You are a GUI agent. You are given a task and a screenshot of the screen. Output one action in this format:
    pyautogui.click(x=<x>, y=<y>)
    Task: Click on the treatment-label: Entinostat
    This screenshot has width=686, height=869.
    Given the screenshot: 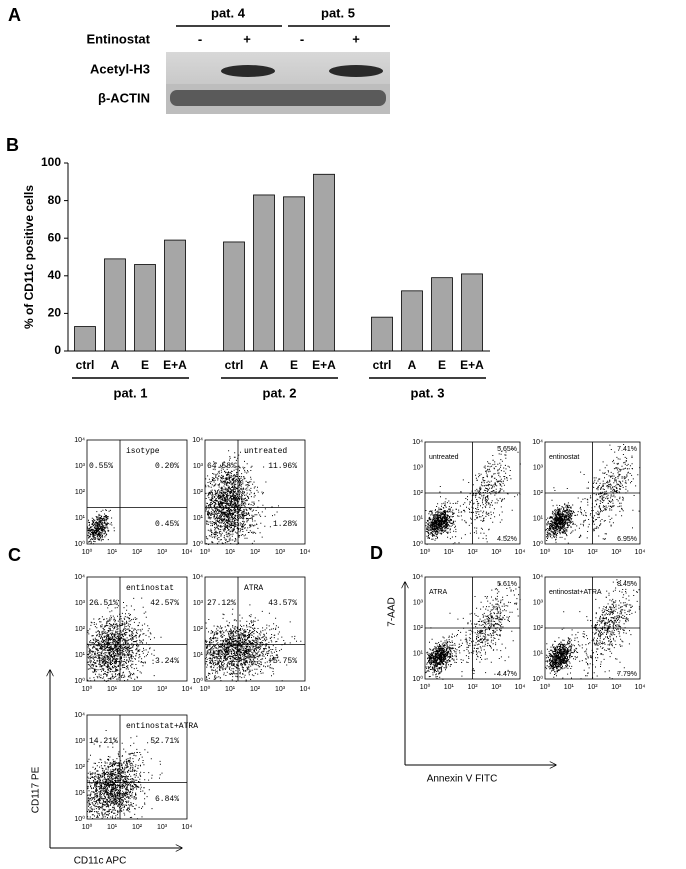 What is the action you would take?
    pyautogui.click(x=118, y=38)
    